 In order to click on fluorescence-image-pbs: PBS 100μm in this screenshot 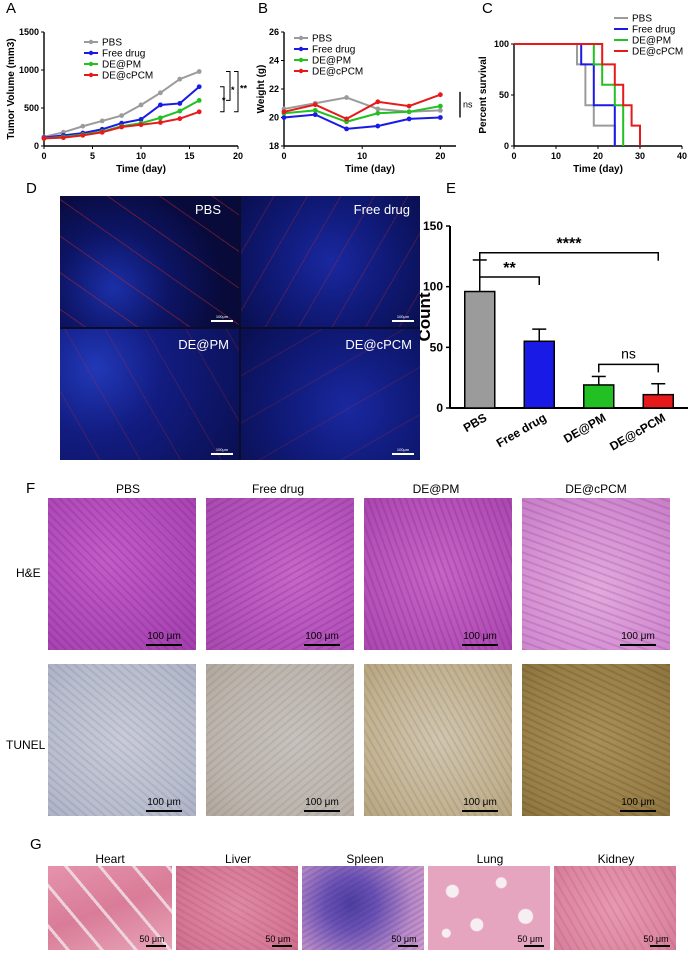, I will do `click(149, 261)`.